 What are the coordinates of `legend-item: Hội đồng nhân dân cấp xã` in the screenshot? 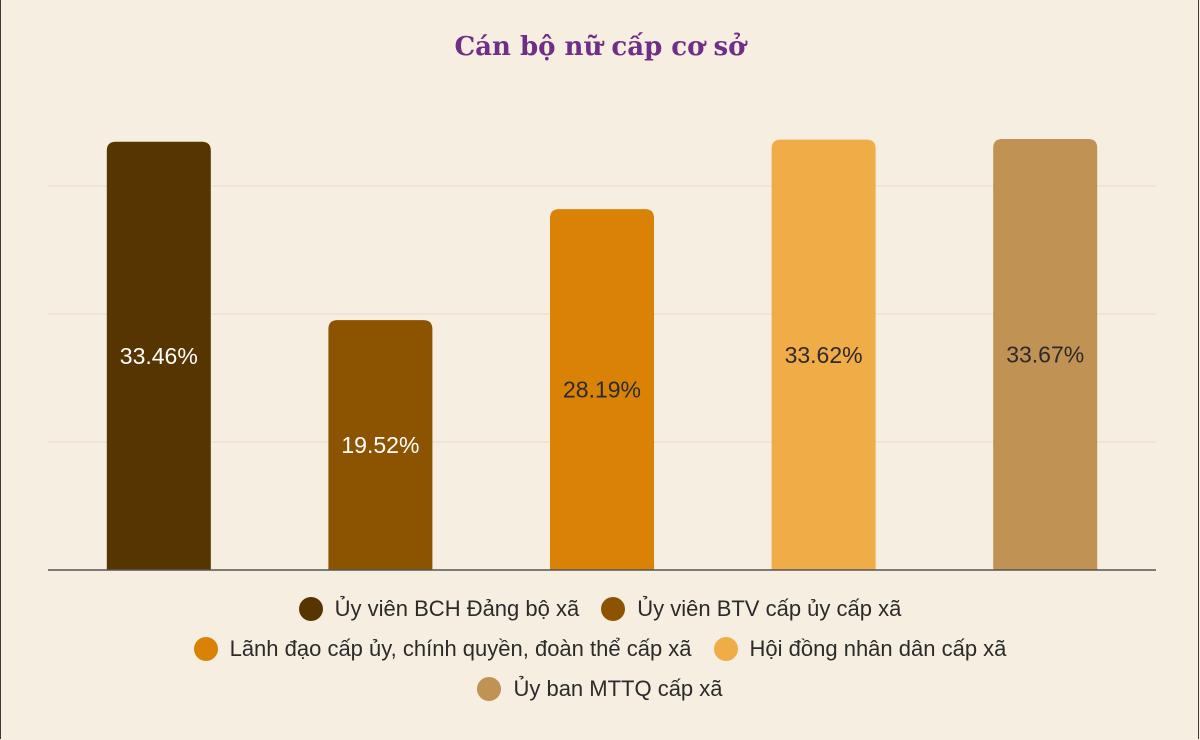 It's located at (860, 649).